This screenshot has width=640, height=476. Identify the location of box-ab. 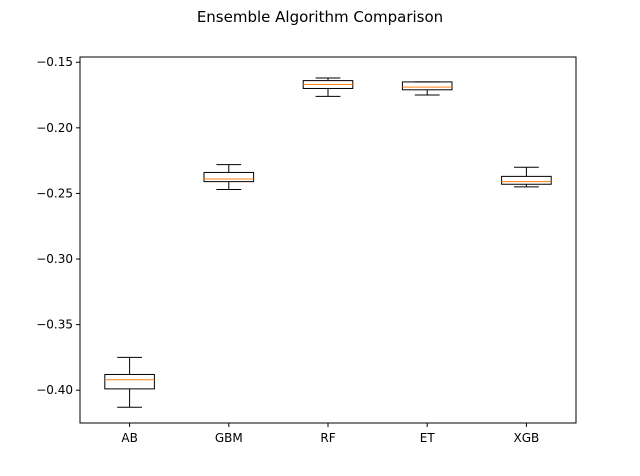
(129, 382).